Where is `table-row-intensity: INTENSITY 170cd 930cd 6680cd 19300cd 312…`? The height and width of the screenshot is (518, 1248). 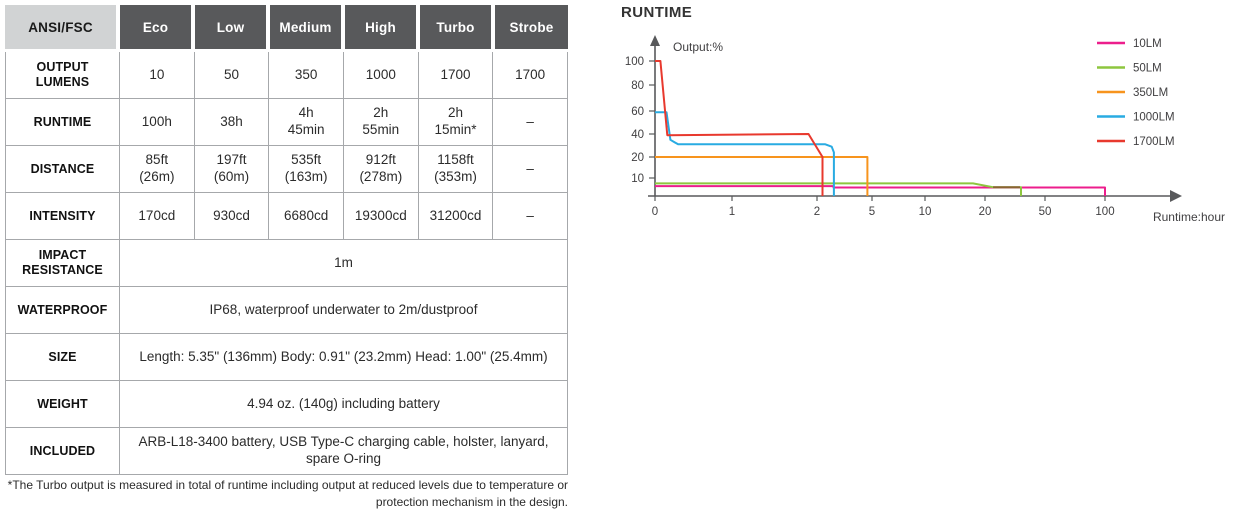 table-row-intensity: INTENSITY 170cd 930cd 6680cd 19300cd 312… is located at coordinates (286, 215).